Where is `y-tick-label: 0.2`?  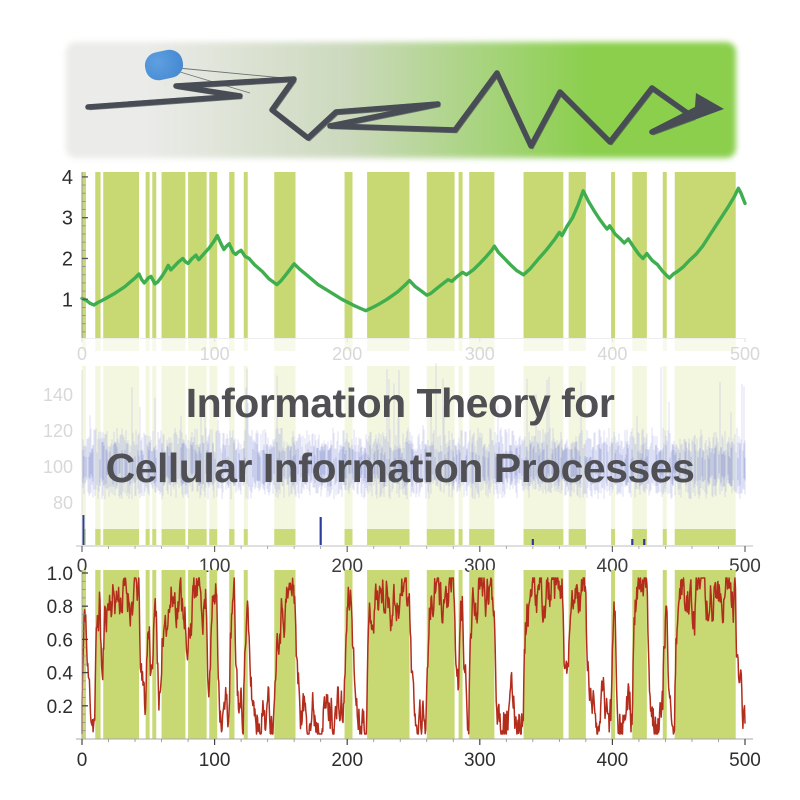
y-tick-label: 0.2 is located at coordinates (60, 707).